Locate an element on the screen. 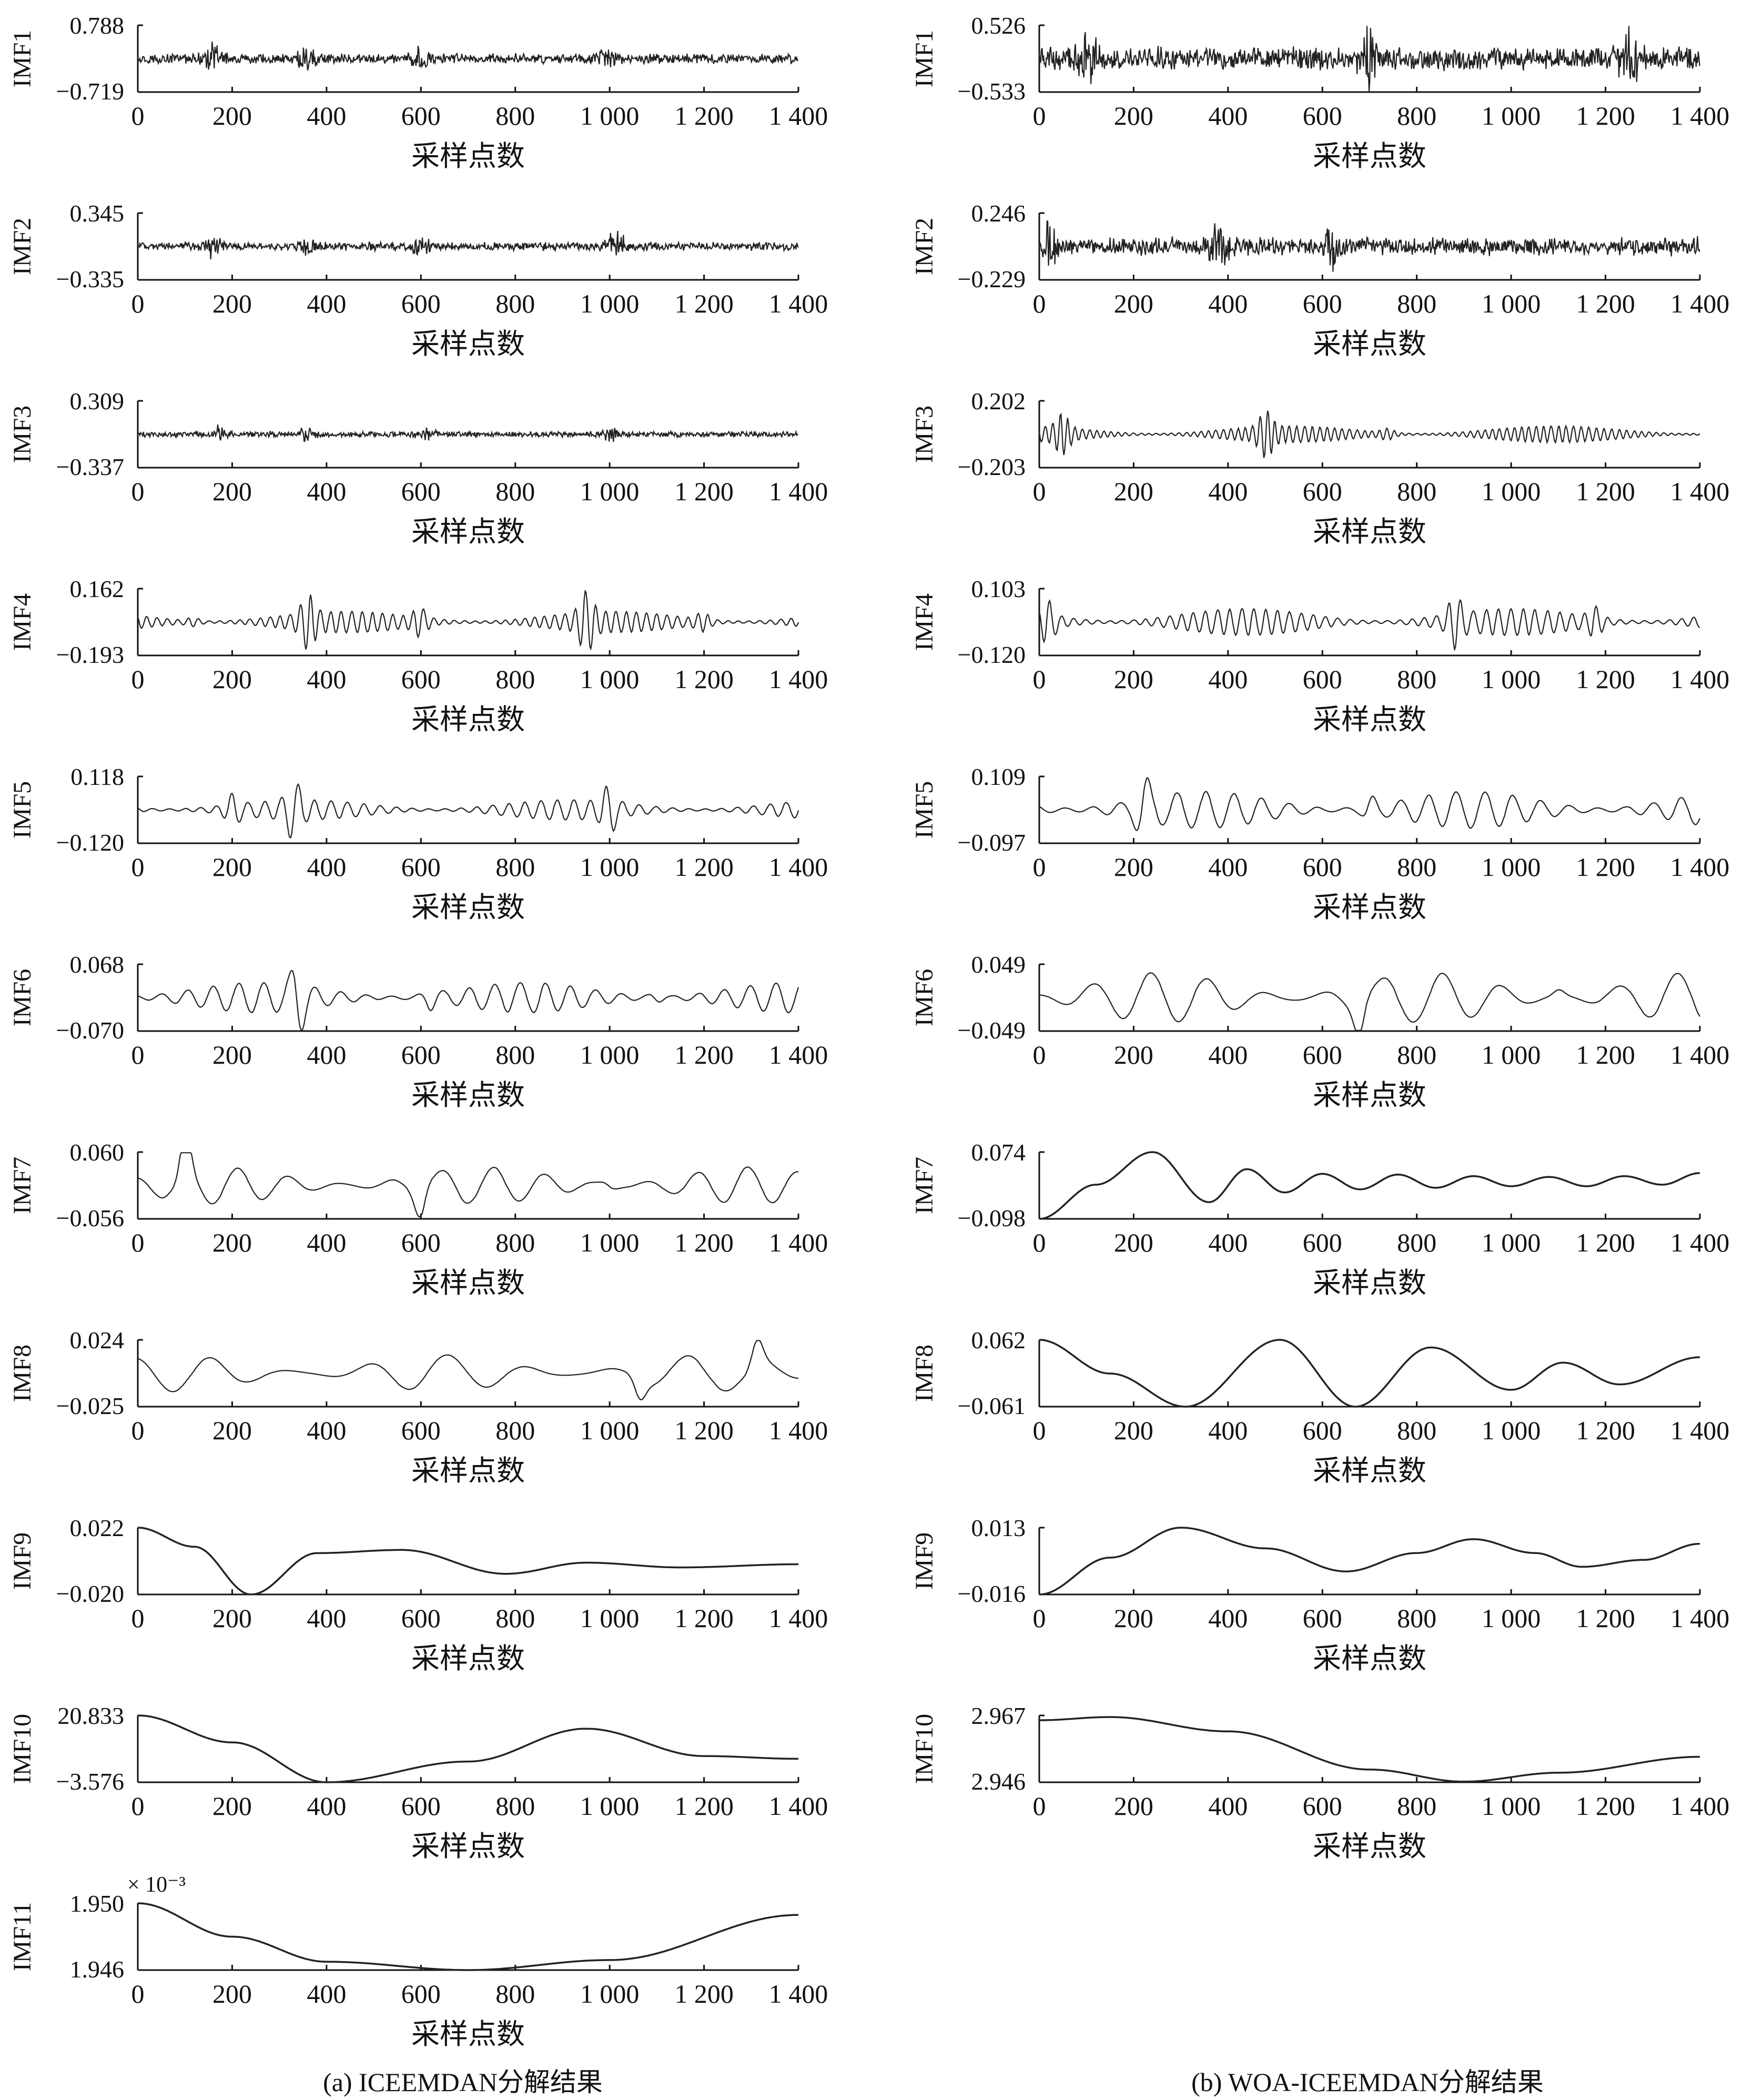 Image resolution: width=1743 pixels, height=2100 pixels. y-max-label: 0.074 is located at coordinates (998, 1152).